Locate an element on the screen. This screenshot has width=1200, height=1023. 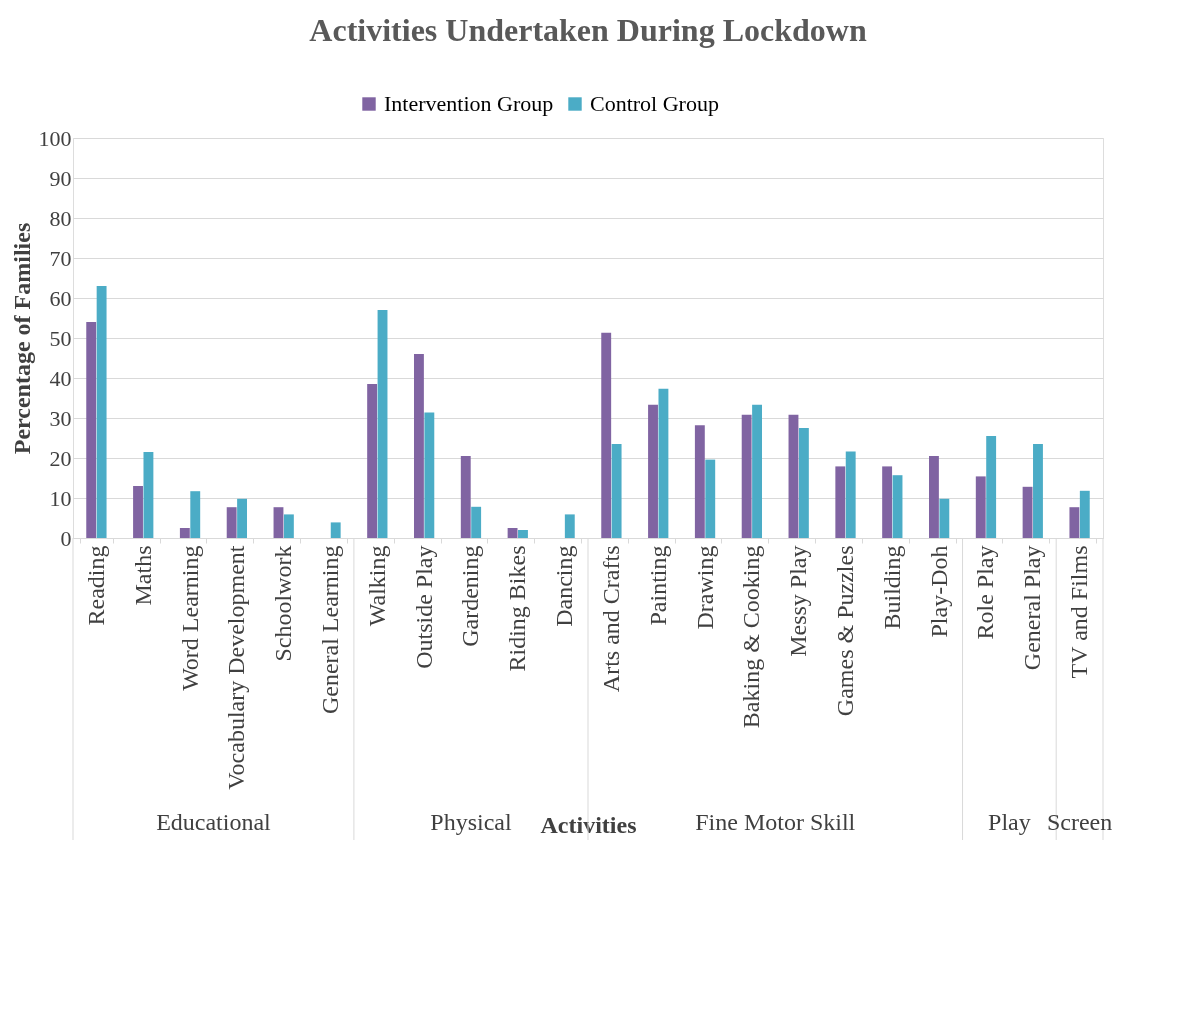
x-tick-label: Reading is located at coordinates (95, 585).